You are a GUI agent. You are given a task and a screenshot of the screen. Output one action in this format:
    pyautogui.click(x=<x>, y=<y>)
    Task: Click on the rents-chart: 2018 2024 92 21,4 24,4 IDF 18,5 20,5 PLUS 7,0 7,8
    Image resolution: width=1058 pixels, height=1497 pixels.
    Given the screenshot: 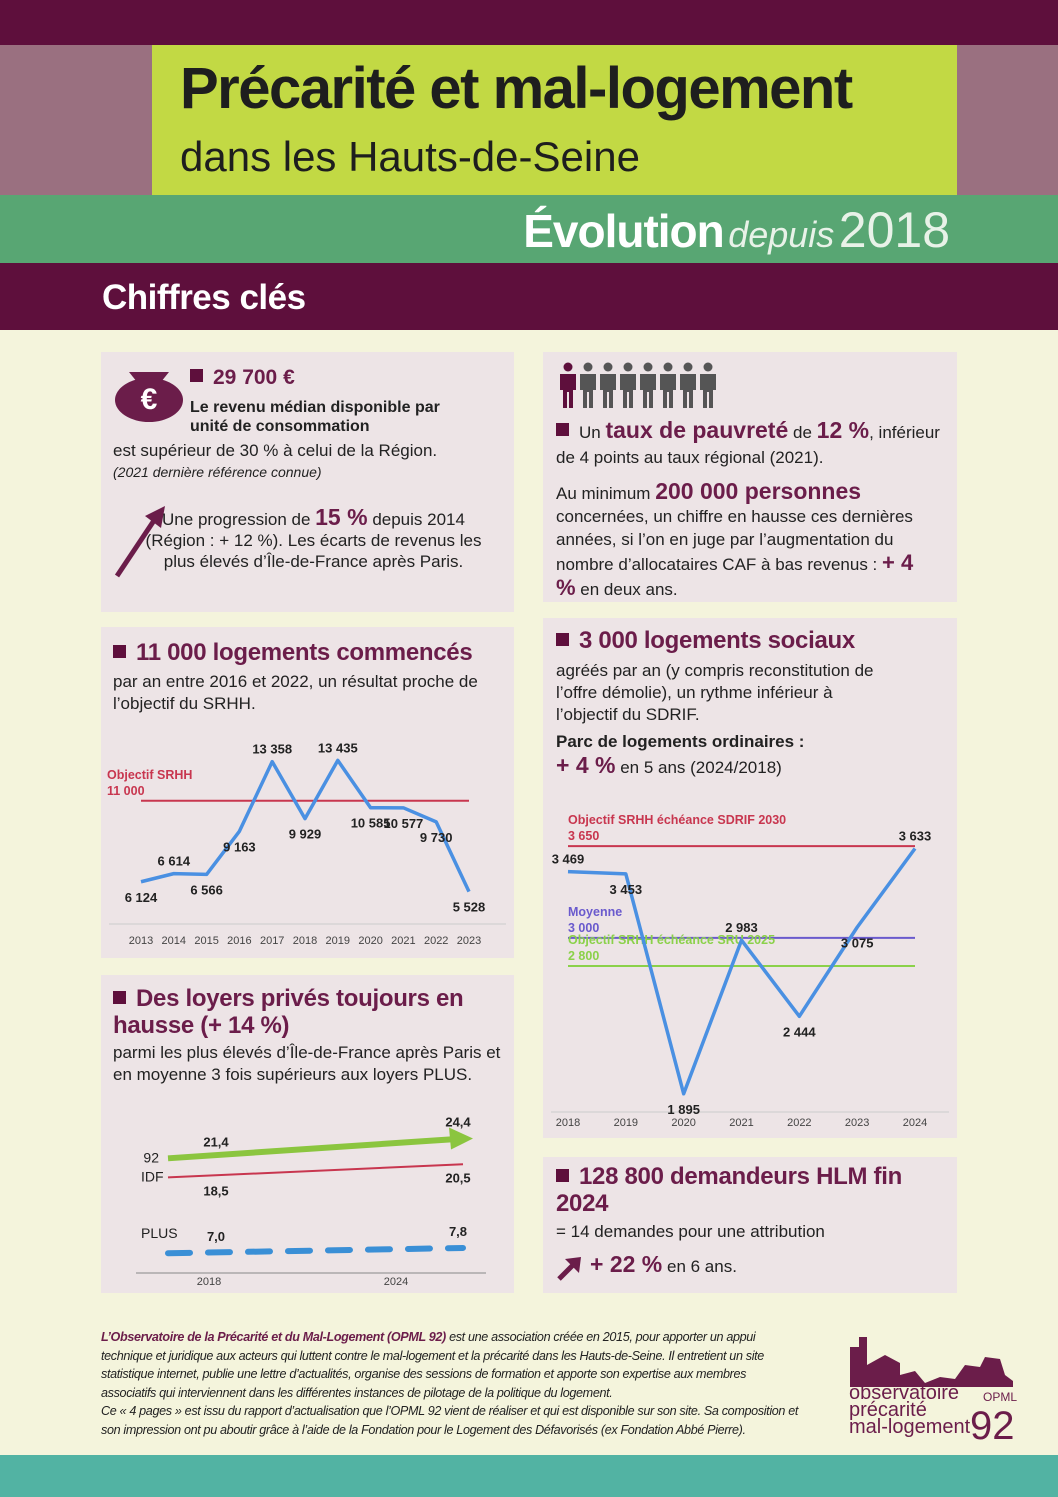 What is the action you would take?
    pyautogui.click(x=311, y=1201)
    